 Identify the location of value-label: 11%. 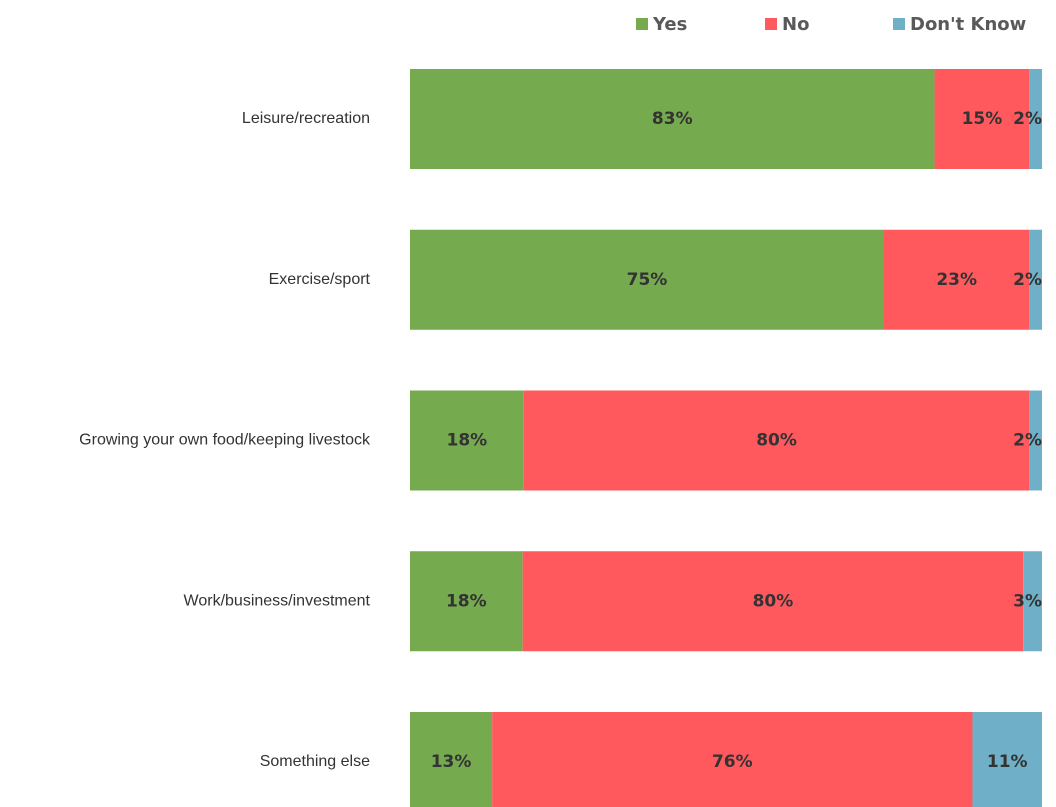
(1007, 762).